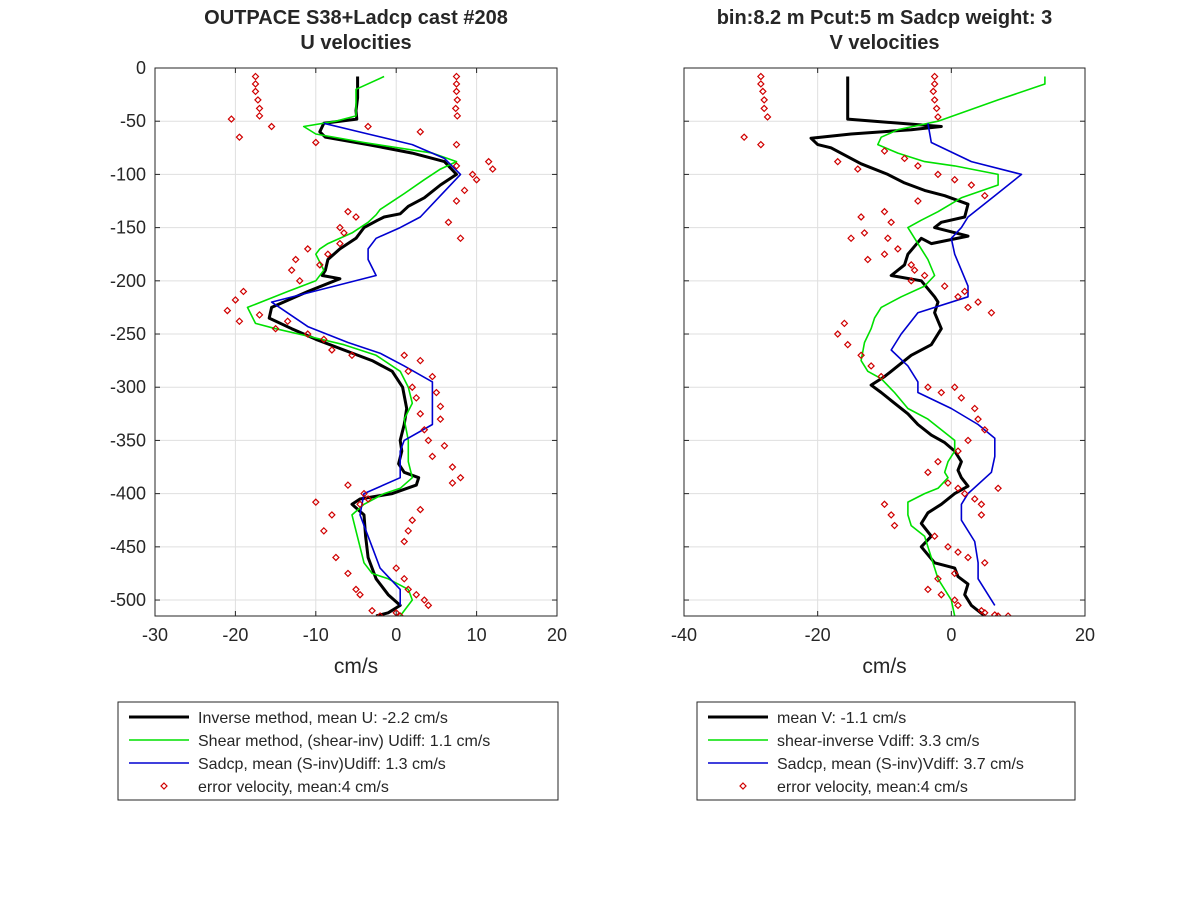  Describe the element at coordinates (356, 666) in the screenshot. I see `x-axis-label: cm/s` at that location.